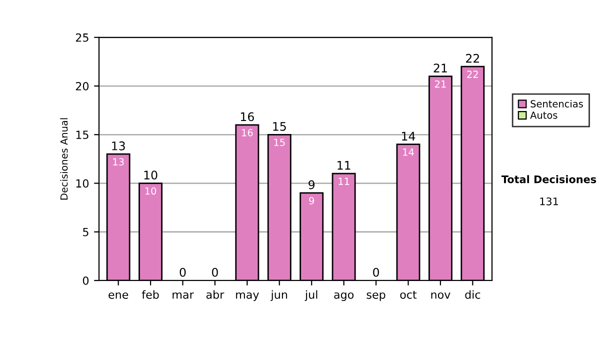  Describe the element at coordinates (376, 296) in the screenshot. I see `x-tick-label: sep` at that location.